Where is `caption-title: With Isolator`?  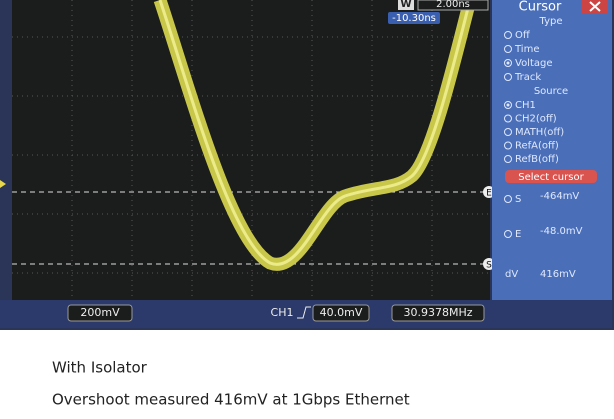
caption-title: With Isolator is located at coordinates (100, 368).